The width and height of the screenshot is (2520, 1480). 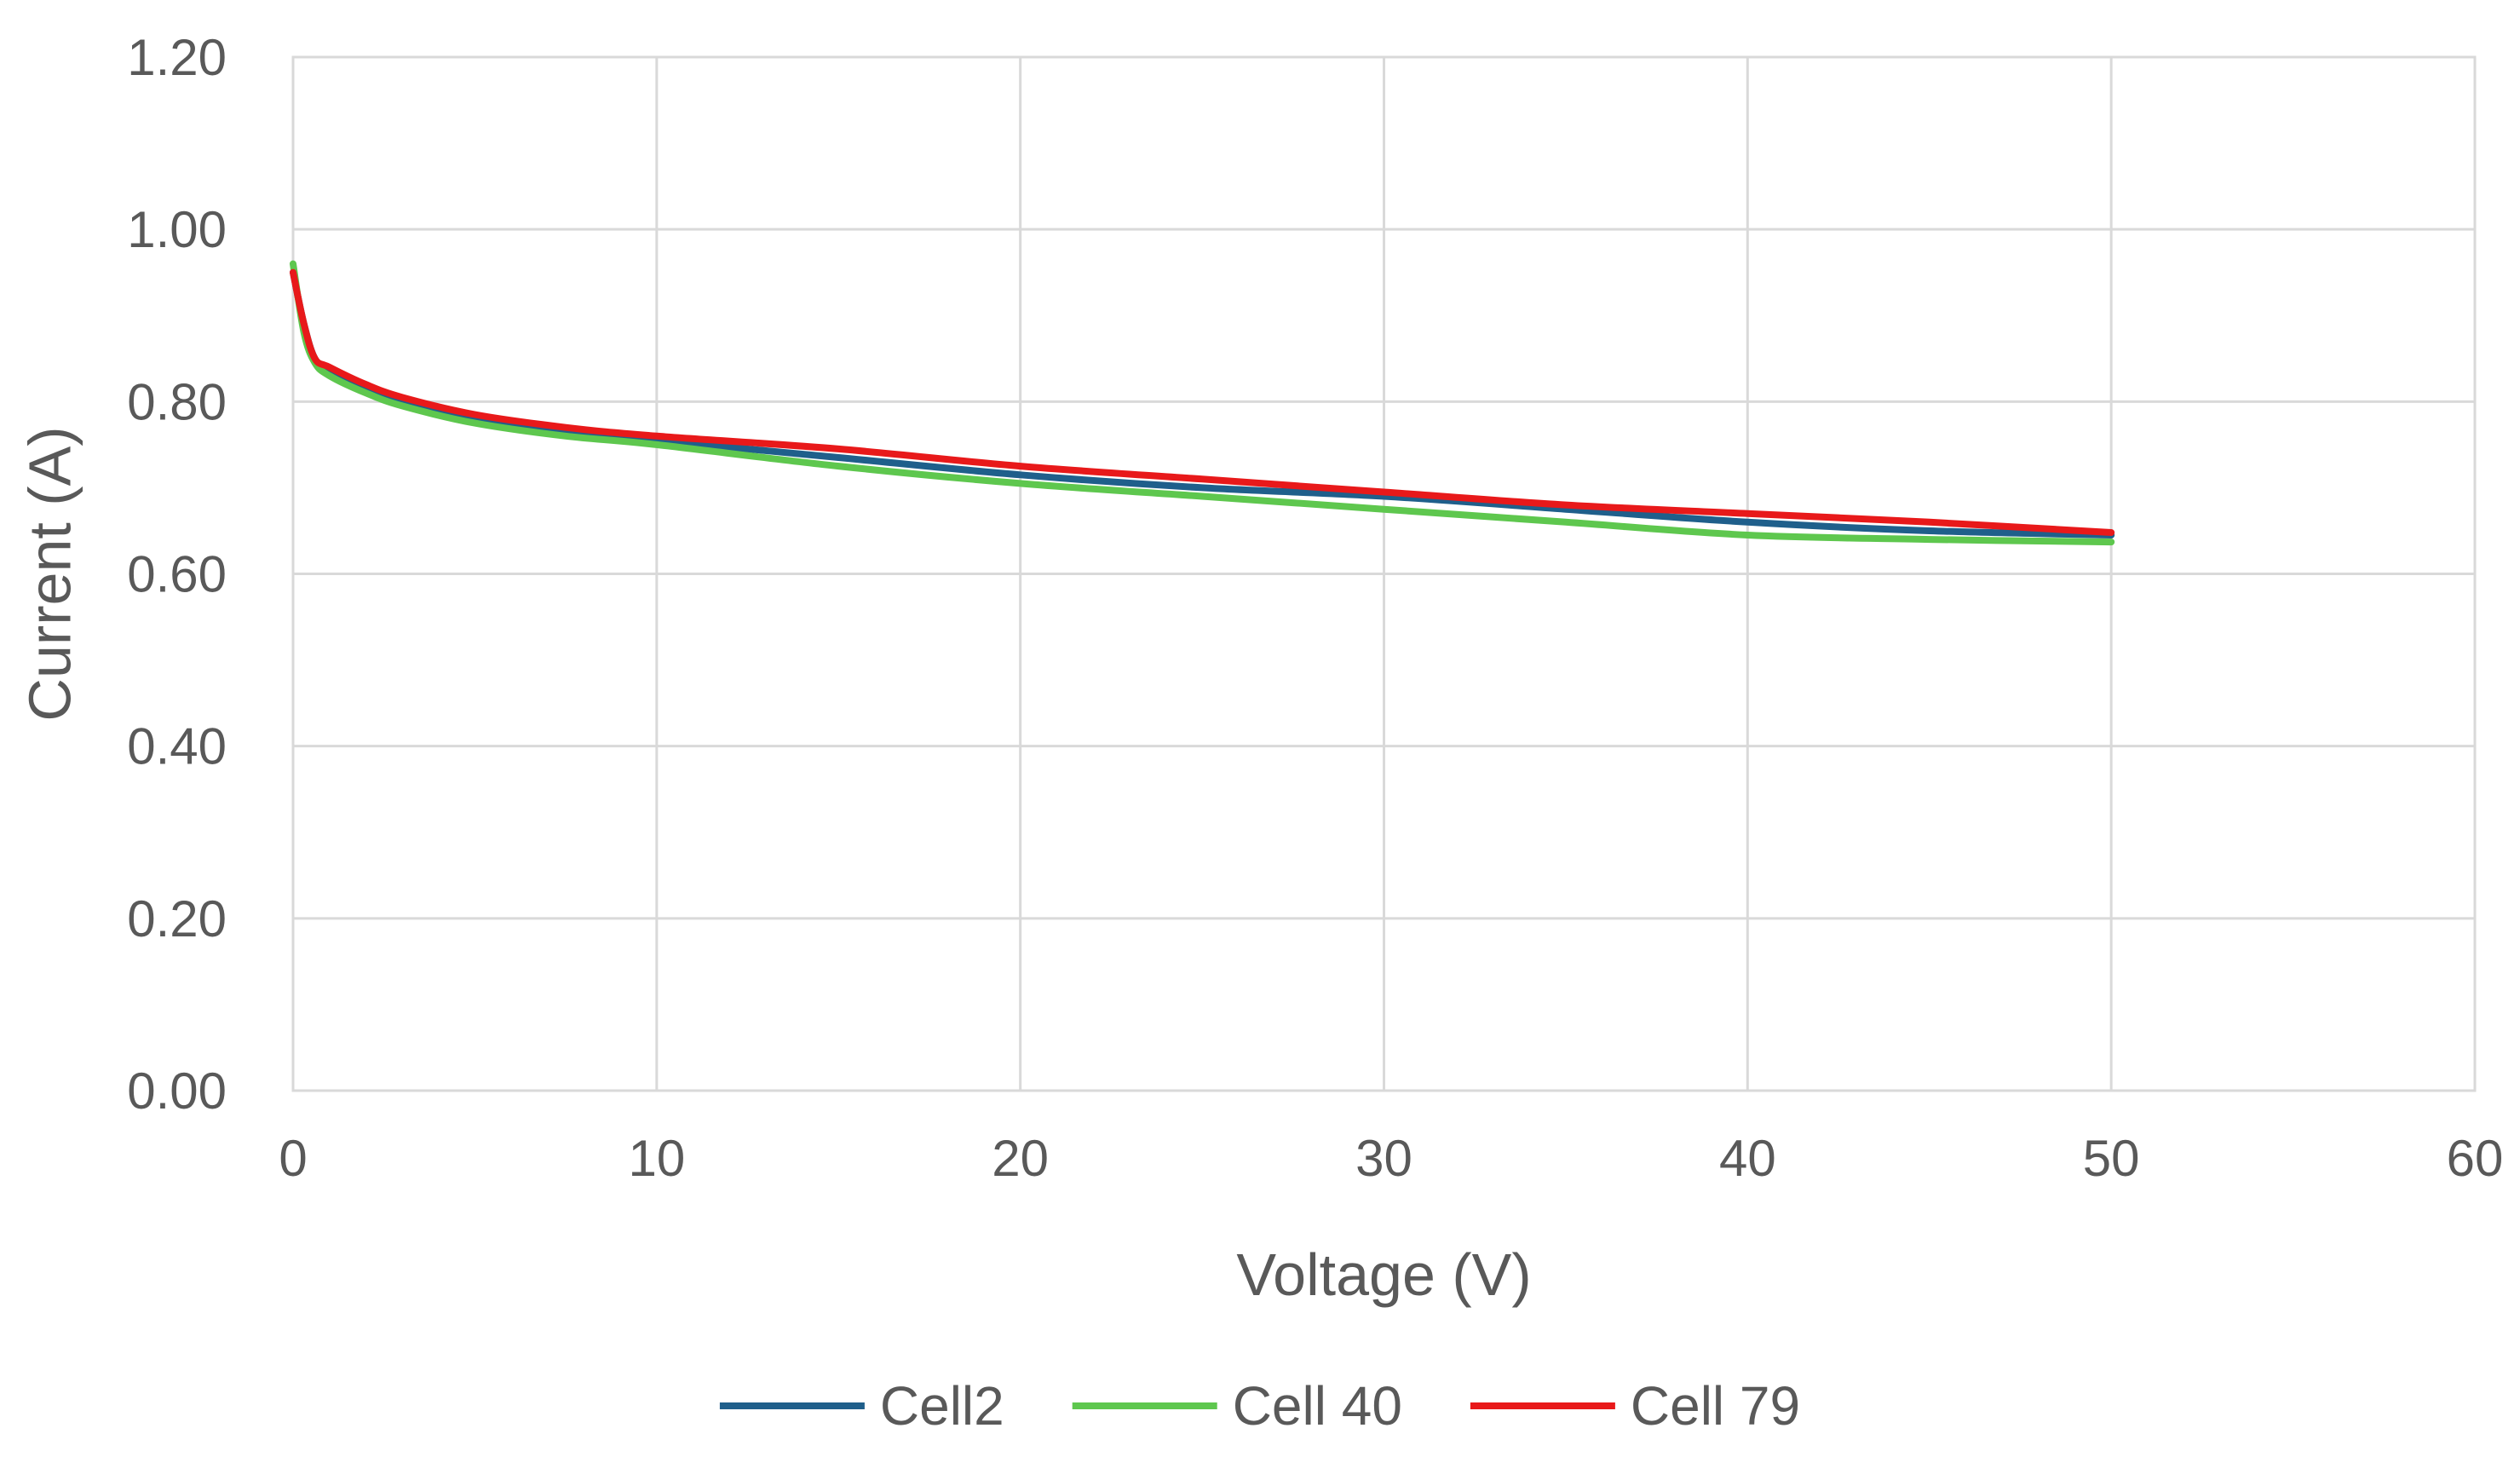 I want to click on y-tick-label: 1.00, so click(x=177, y=229).